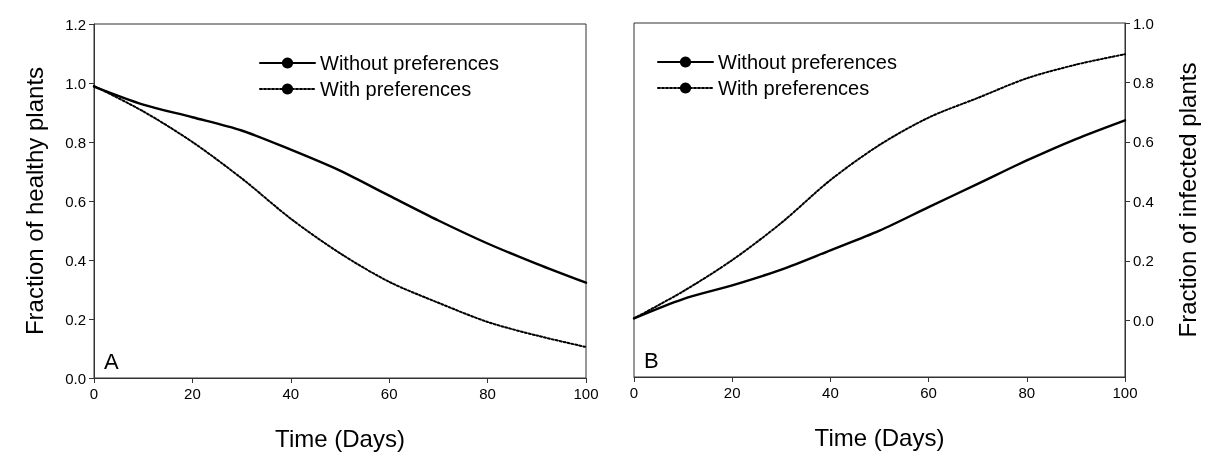 The width and height of the screenshot is (1215, 460). What do you see at coordinates (75, 260) in the screenshot?
I see `y-tick-label: 0.4` at bounding box center [75, 260].